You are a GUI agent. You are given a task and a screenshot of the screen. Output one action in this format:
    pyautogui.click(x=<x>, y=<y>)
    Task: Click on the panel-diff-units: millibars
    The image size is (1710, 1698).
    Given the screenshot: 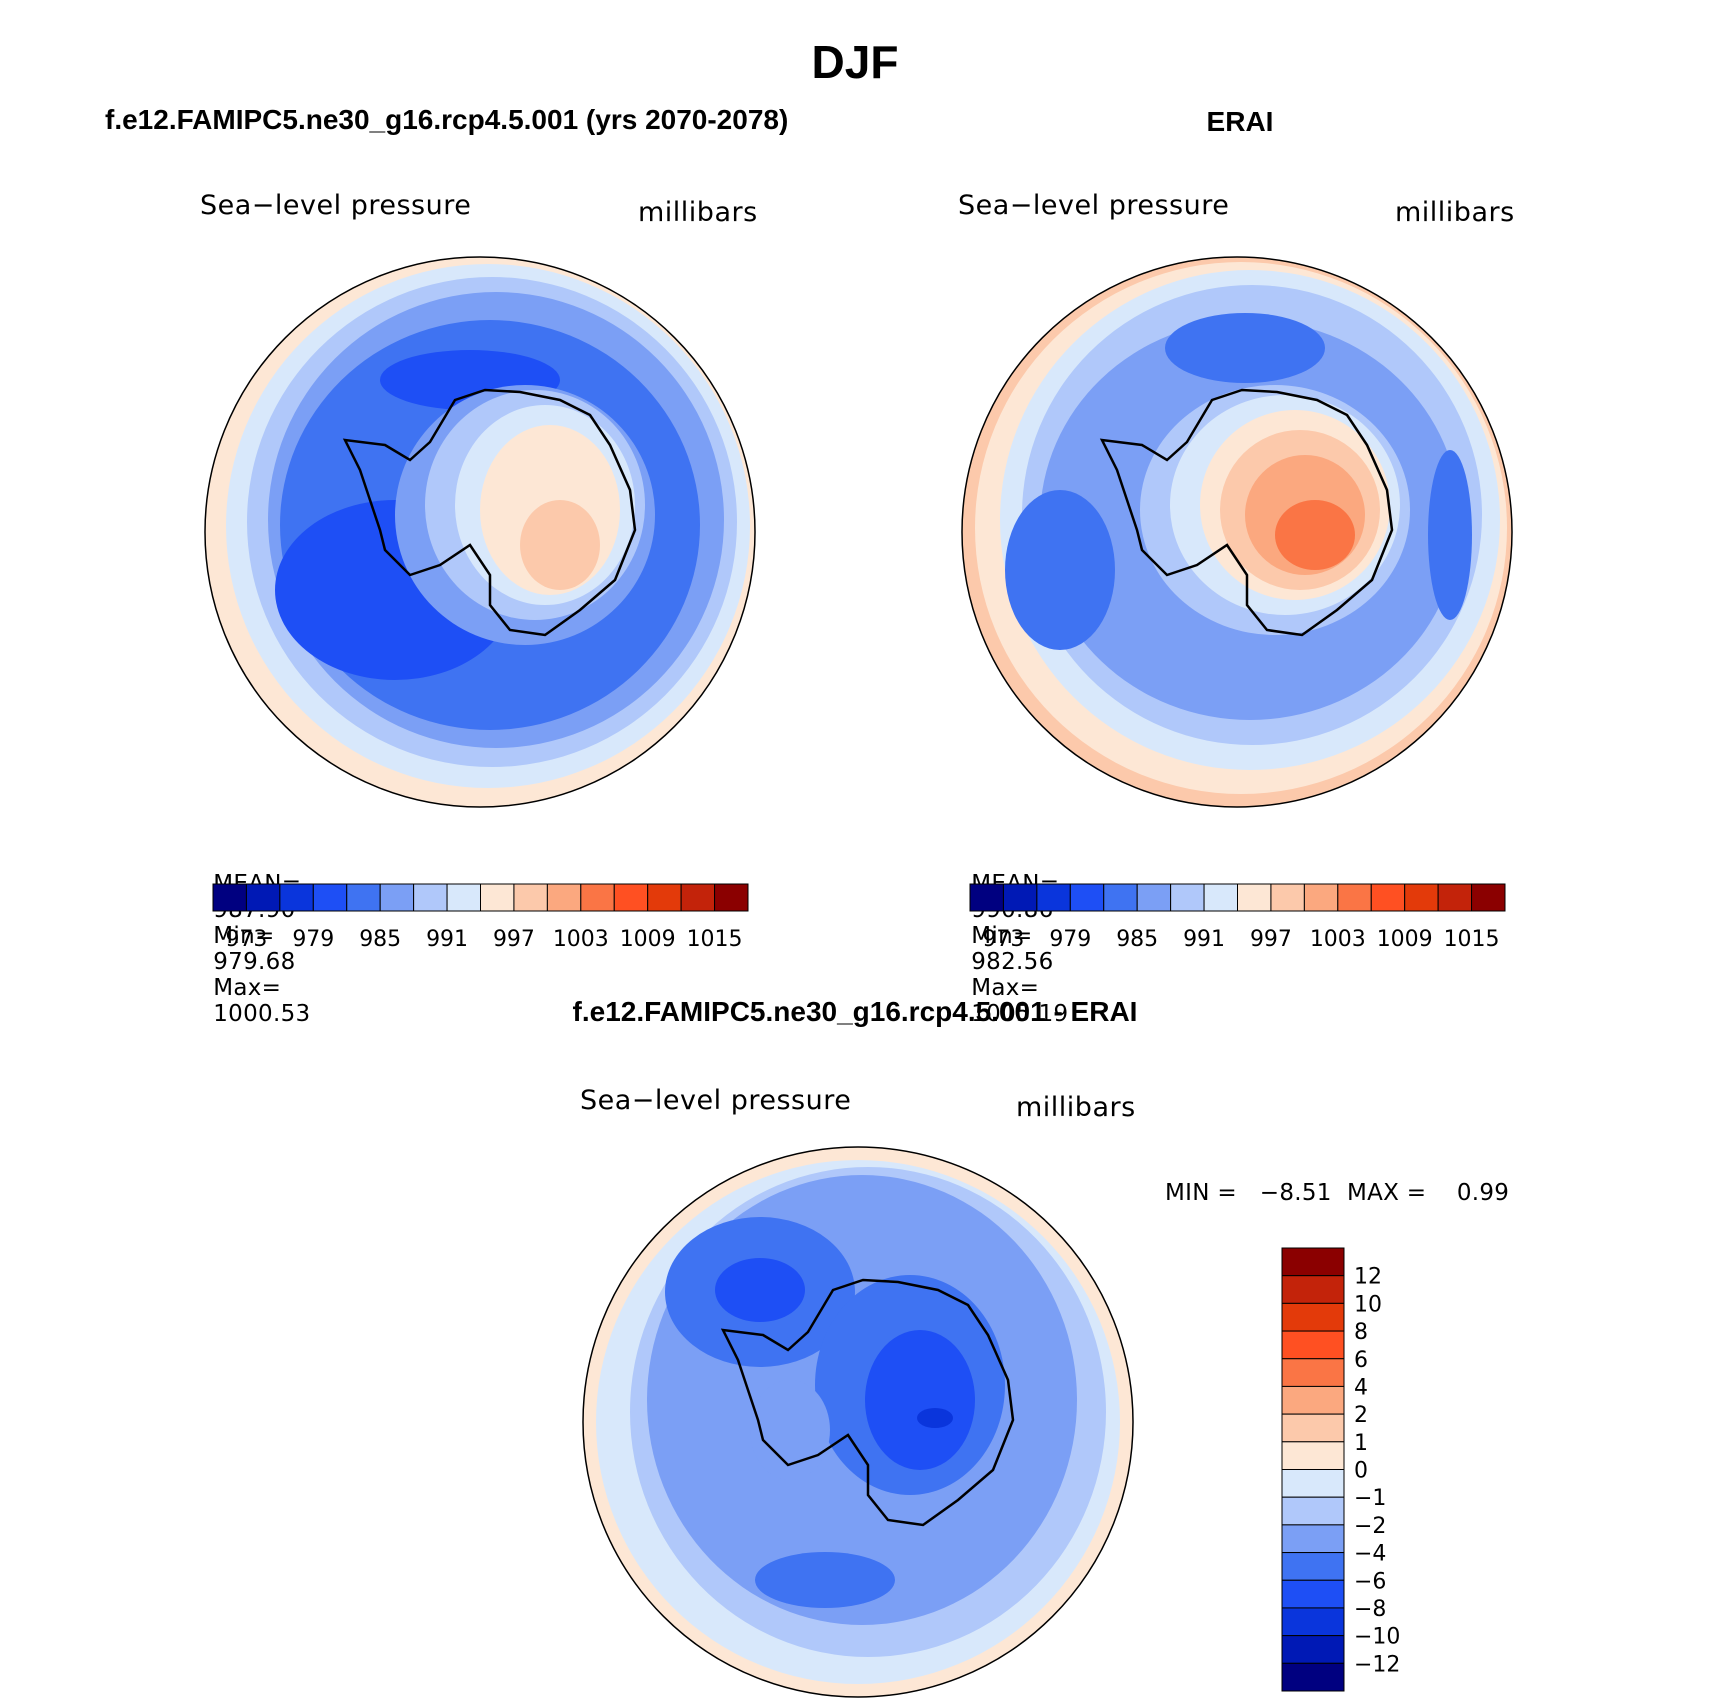 What is the action you would take?
    pyautogui.click(x=1076, y=1107)
    